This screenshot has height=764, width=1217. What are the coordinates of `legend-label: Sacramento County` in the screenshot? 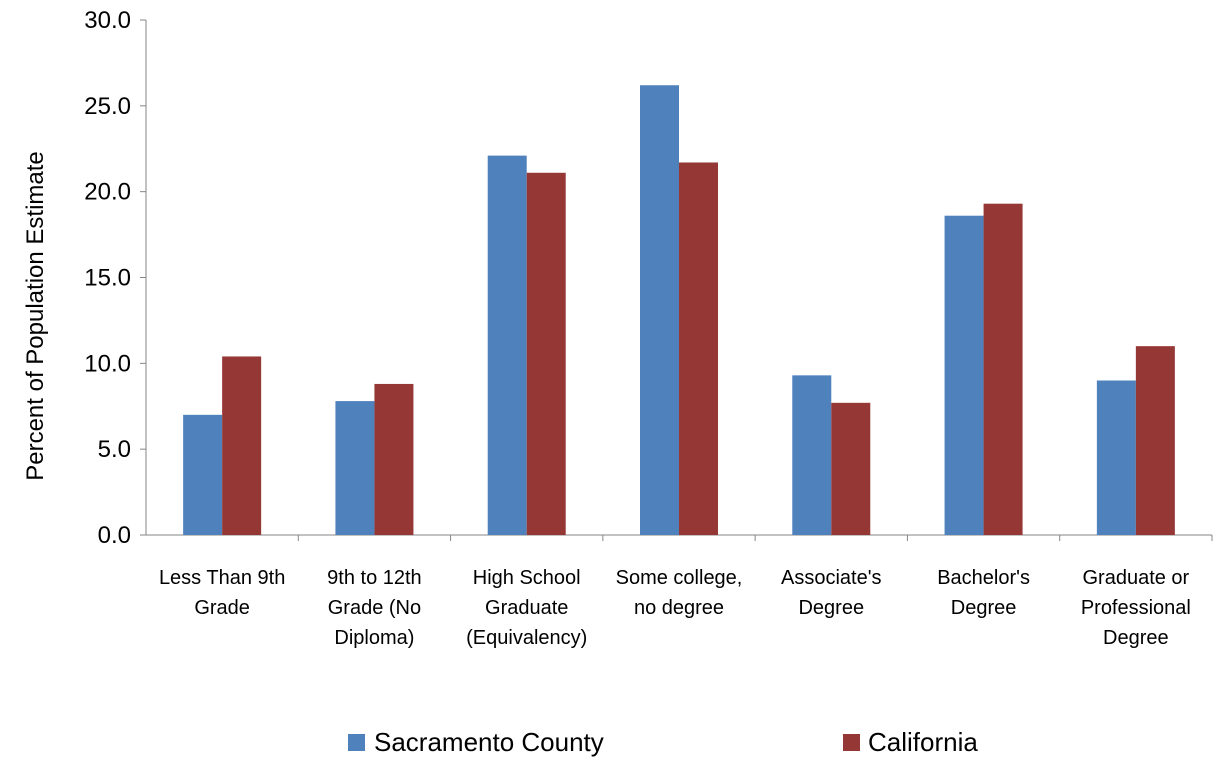 It's located at (489, 742).